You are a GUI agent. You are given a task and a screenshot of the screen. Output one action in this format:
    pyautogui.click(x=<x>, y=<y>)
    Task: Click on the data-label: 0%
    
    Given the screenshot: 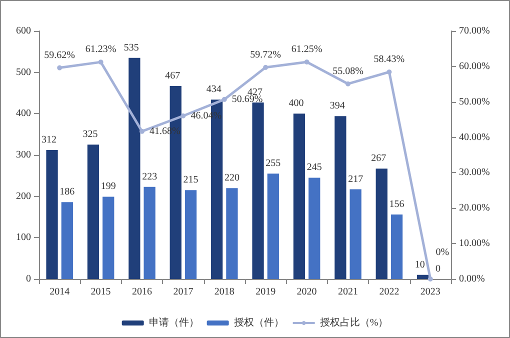 What is the action you would take?
    pyautogui.click(x=443, y=252)
    